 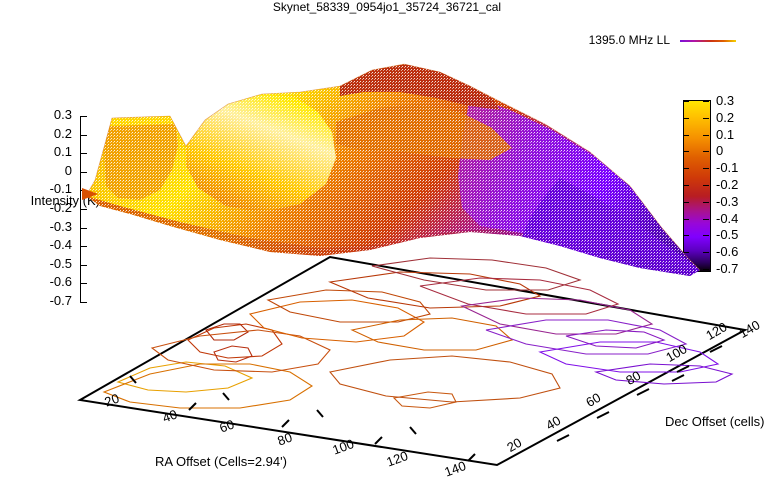 I want to click on colorbar-tick-label: -0.2, so click(x=727, y=184).